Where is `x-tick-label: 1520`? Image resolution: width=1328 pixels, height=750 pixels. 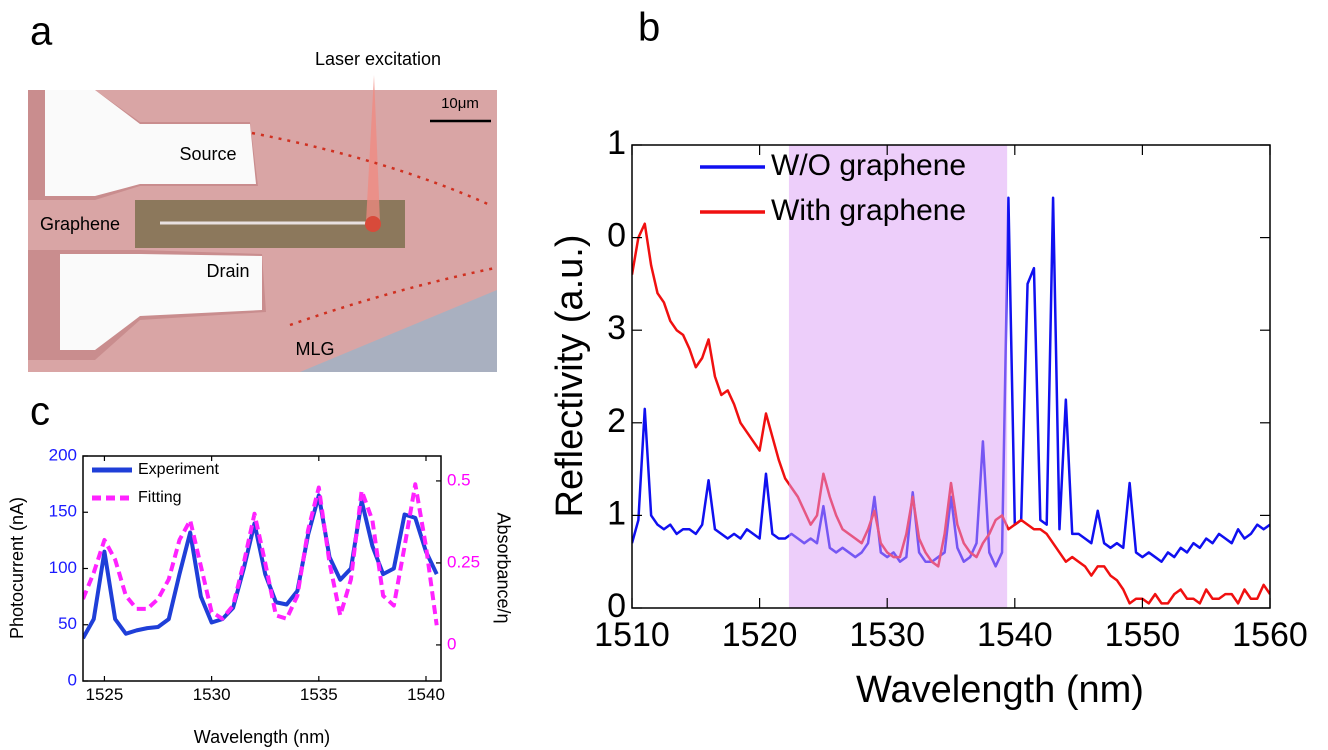 x-tick-label: 1520 is located at coordinates (760, 635).